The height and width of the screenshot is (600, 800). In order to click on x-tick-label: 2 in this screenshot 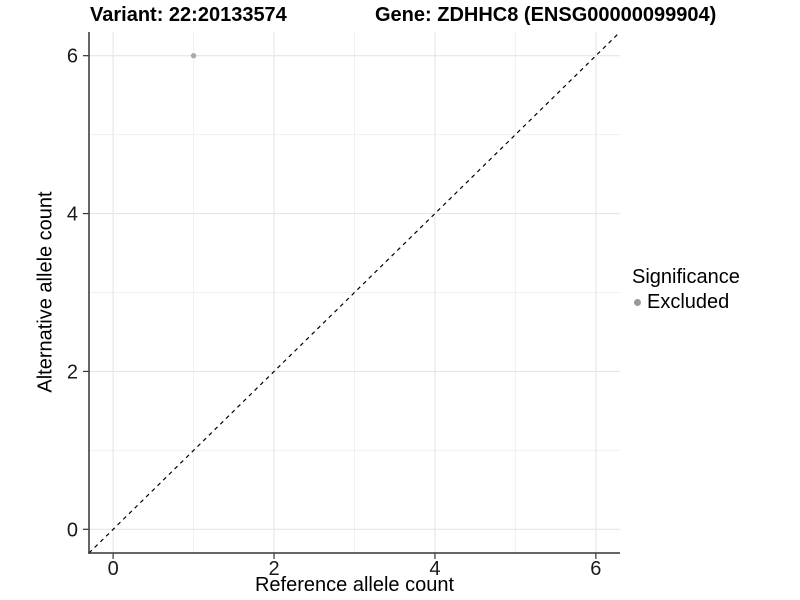, I will do `click(273, 569)`.